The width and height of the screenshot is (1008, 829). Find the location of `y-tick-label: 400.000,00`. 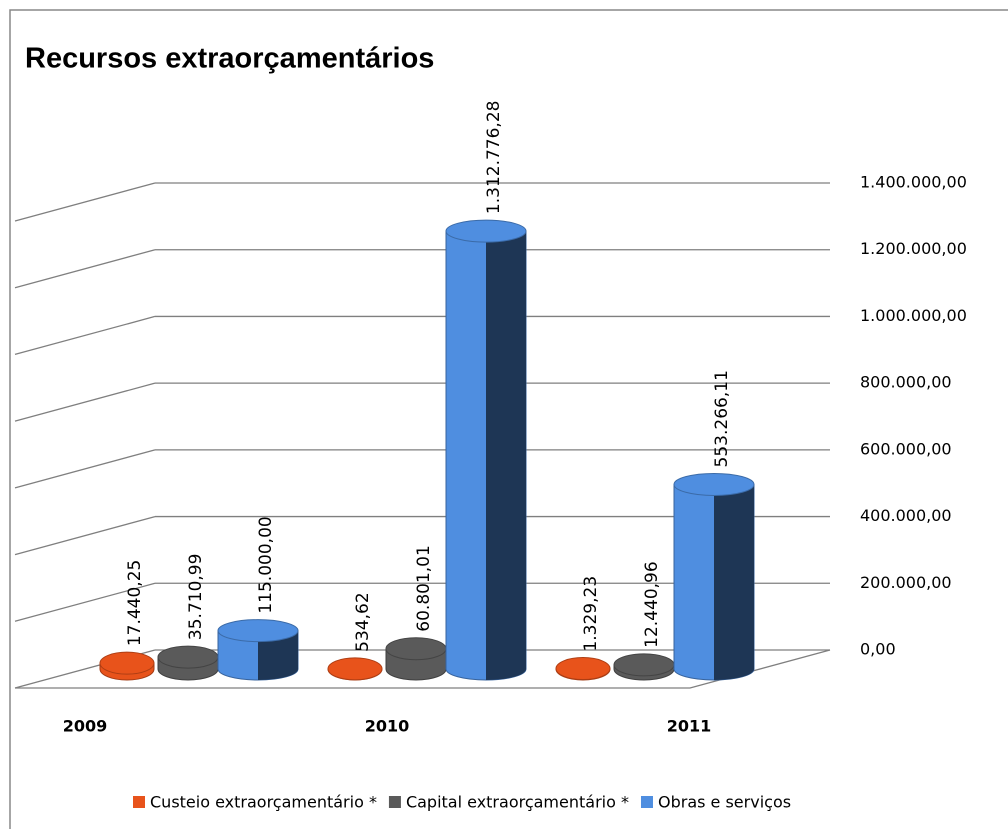

y-tick-label: 400.000,00 is located at coordinates (906, 515).